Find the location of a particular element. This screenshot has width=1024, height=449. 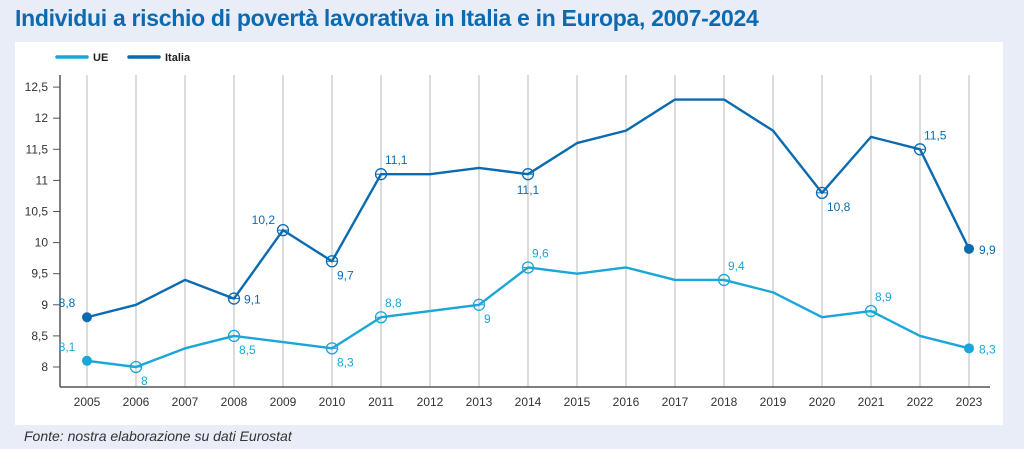

y-tick-label: 12 is located at coordinates (42, 118).